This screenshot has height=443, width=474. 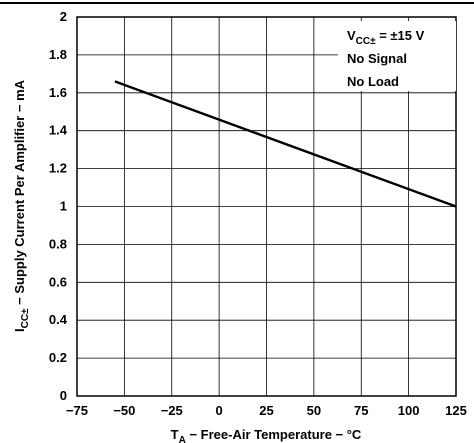 I want to click on x-tick-label: −75, so click(x=77, y=410).